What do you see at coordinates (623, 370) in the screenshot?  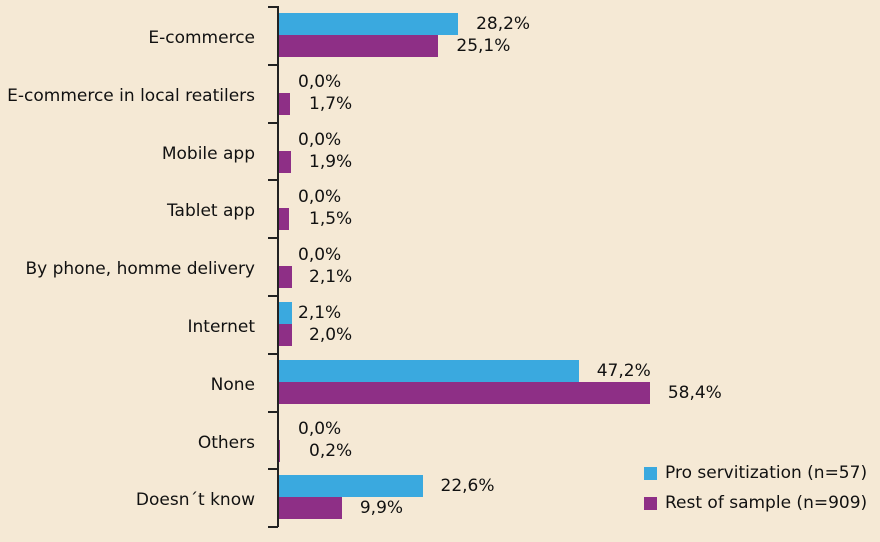 I see `value-label: 47,2%` at bounding box center [623, 370].